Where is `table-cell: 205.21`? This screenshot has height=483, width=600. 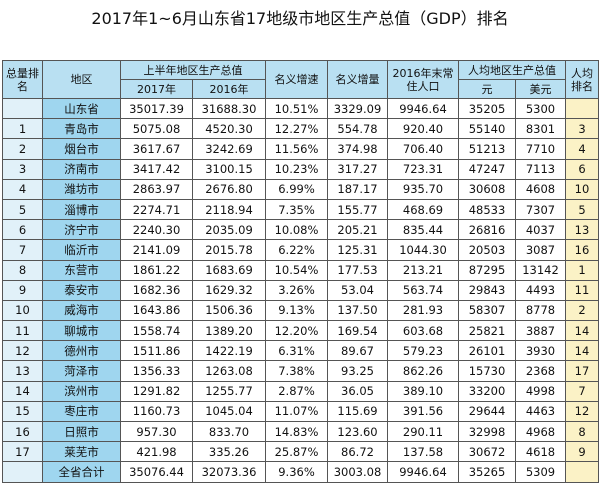 table-cell: 205.21 is located at coordinates (357, 230).